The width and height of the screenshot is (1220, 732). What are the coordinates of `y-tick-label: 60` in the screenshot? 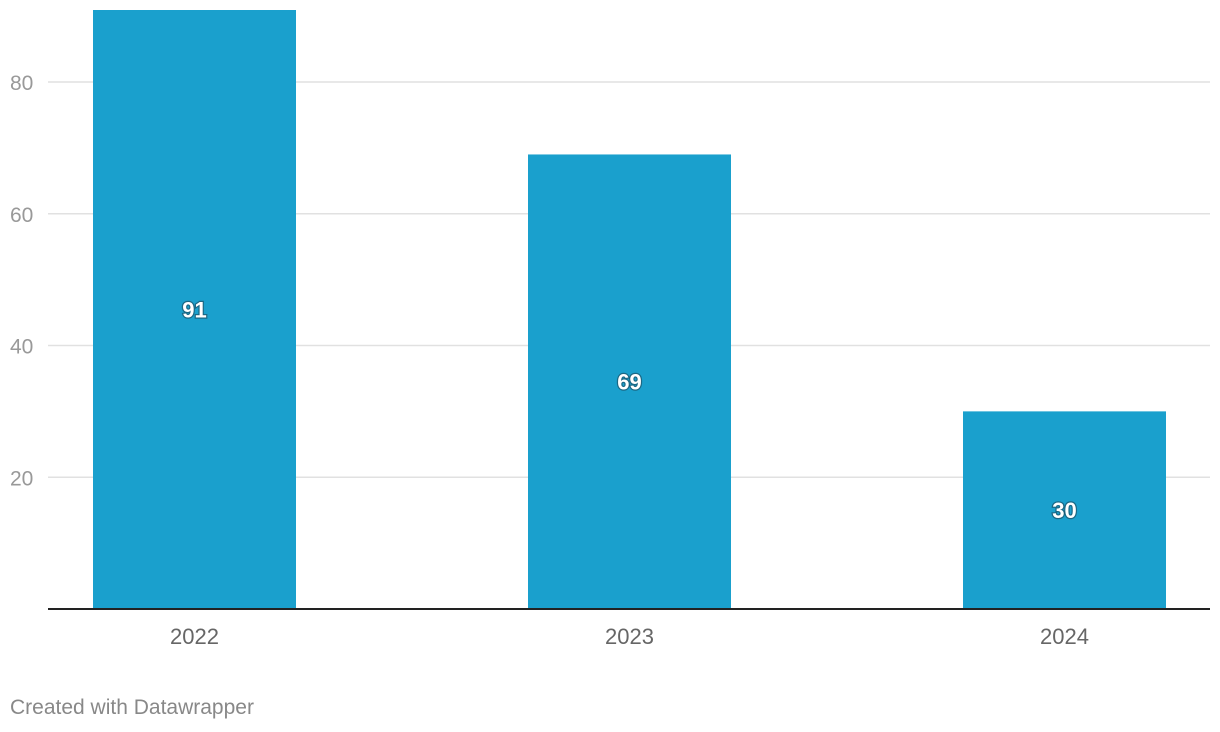 It's located at (21, 215).